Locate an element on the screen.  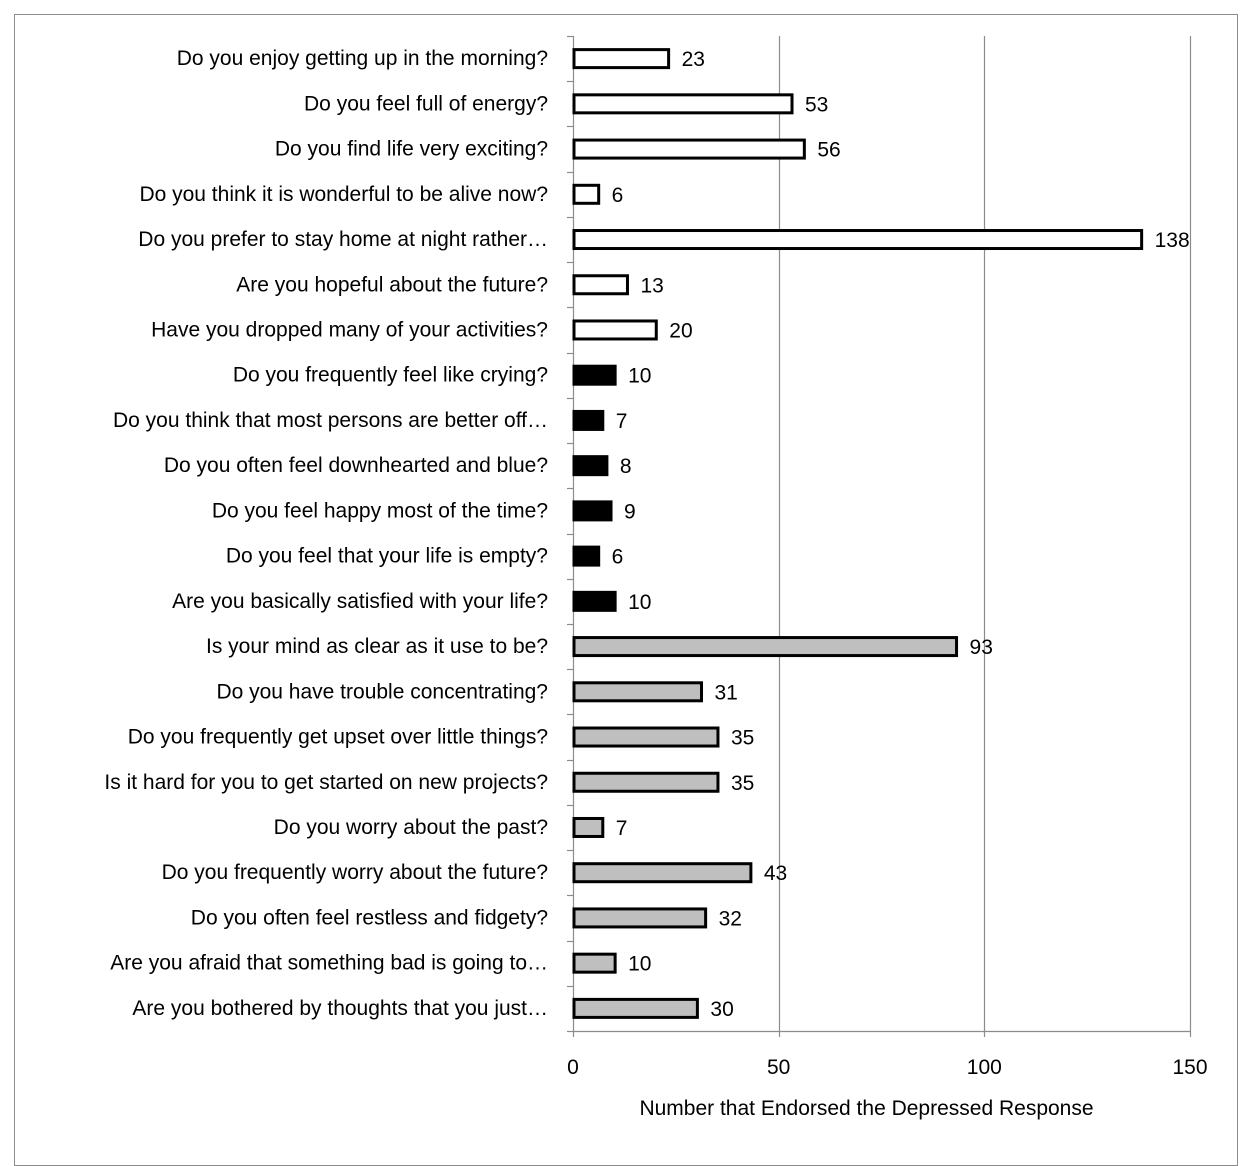
category-label: Do you feel happy most of the time? is located at coordinates (380, 510).